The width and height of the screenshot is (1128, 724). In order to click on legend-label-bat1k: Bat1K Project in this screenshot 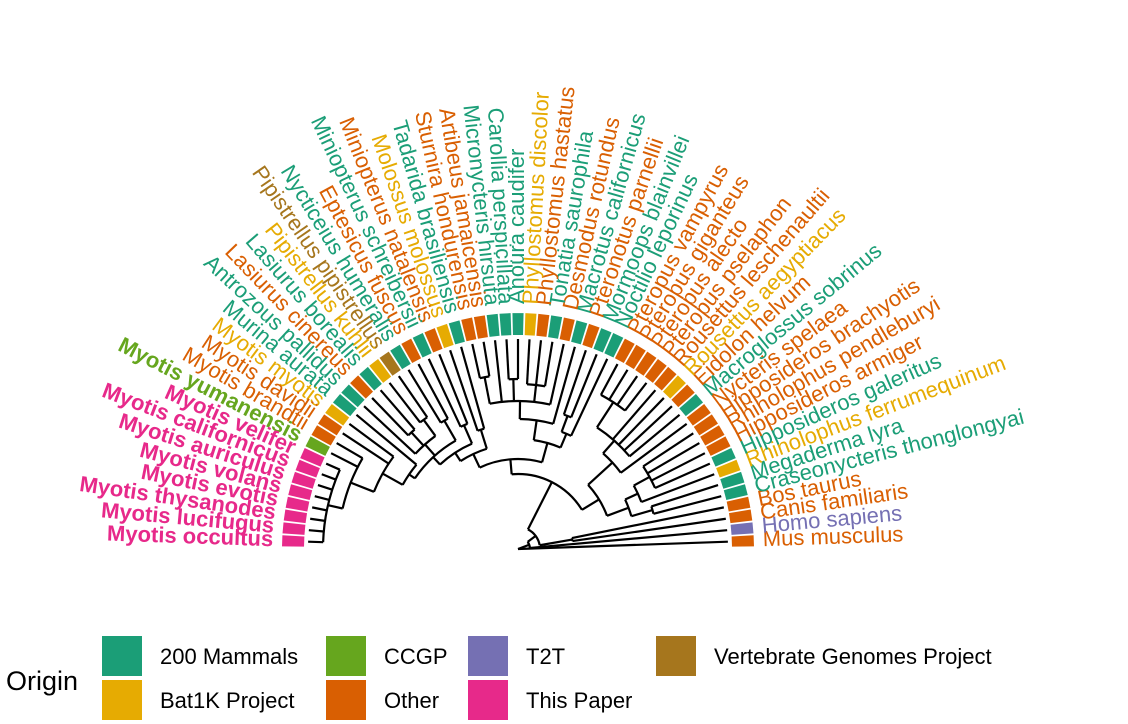, I will do `click(227, 700)`.